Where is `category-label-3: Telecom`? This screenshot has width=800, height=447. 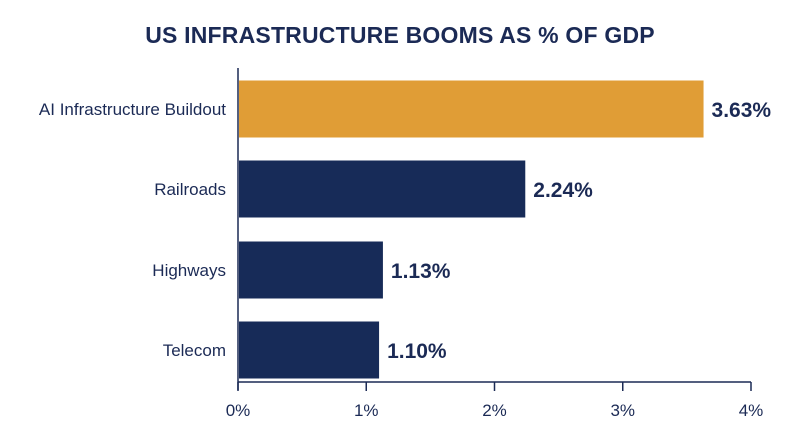 category-label-3: Telecom is located at coordinates (194, 350).